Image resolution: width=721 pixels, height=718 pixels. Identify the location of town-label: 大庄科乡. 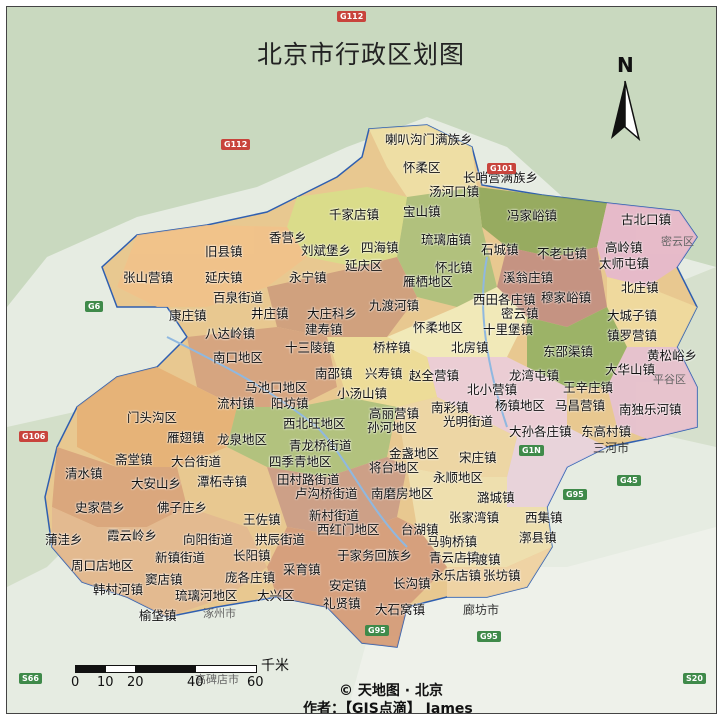
(332, 313).